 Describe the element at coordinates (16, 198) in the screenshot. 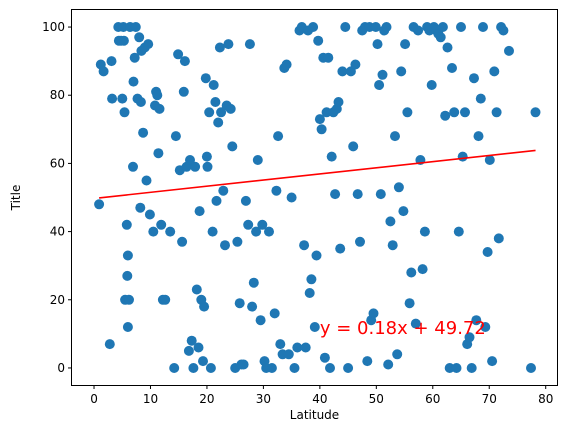

I see `y-axis-label: Title` at that location.